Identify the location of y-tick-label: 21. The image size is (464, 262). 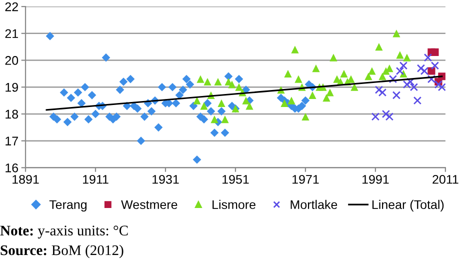
(11, 33).